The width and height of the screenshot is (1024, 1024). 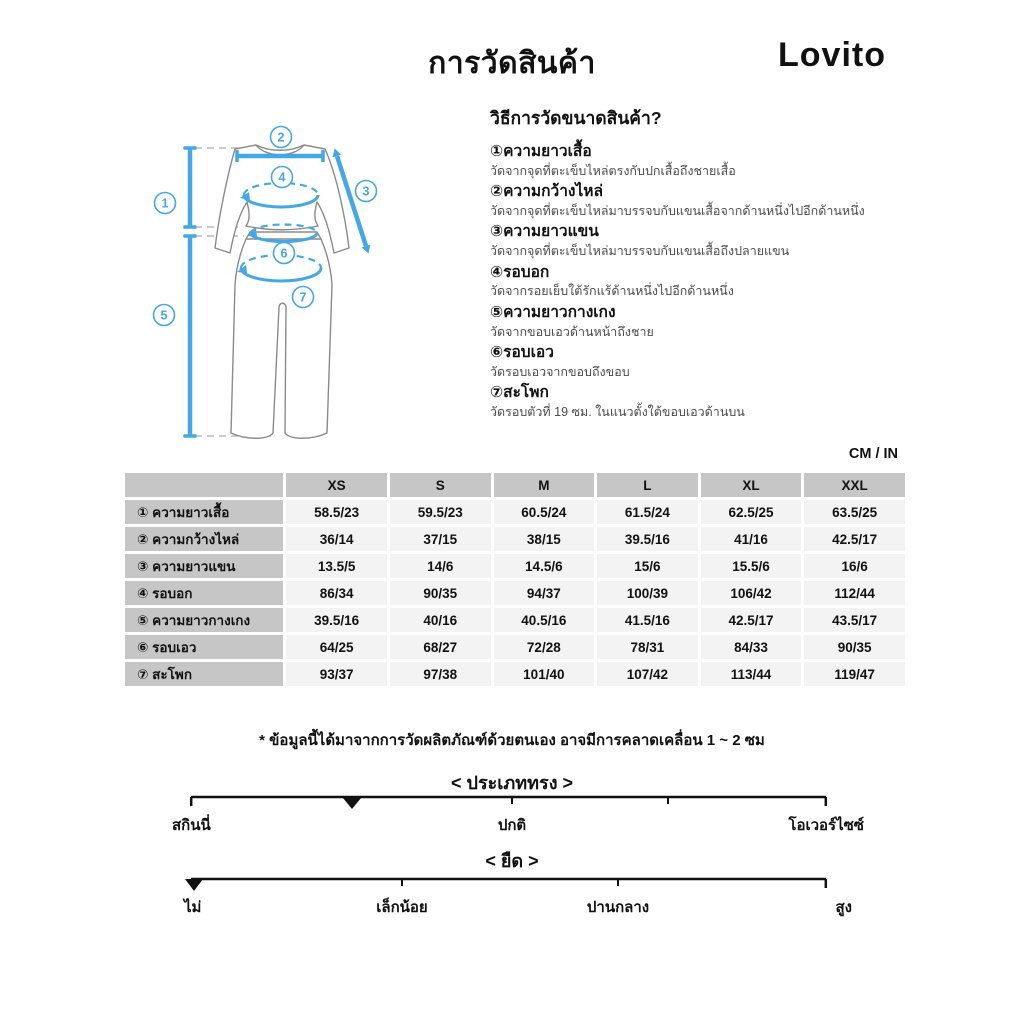 What do you see at coordinates (512, 63) in the screenshot?
I see `page-title: การวัดสินค้า` at bounding box center [512, 63].